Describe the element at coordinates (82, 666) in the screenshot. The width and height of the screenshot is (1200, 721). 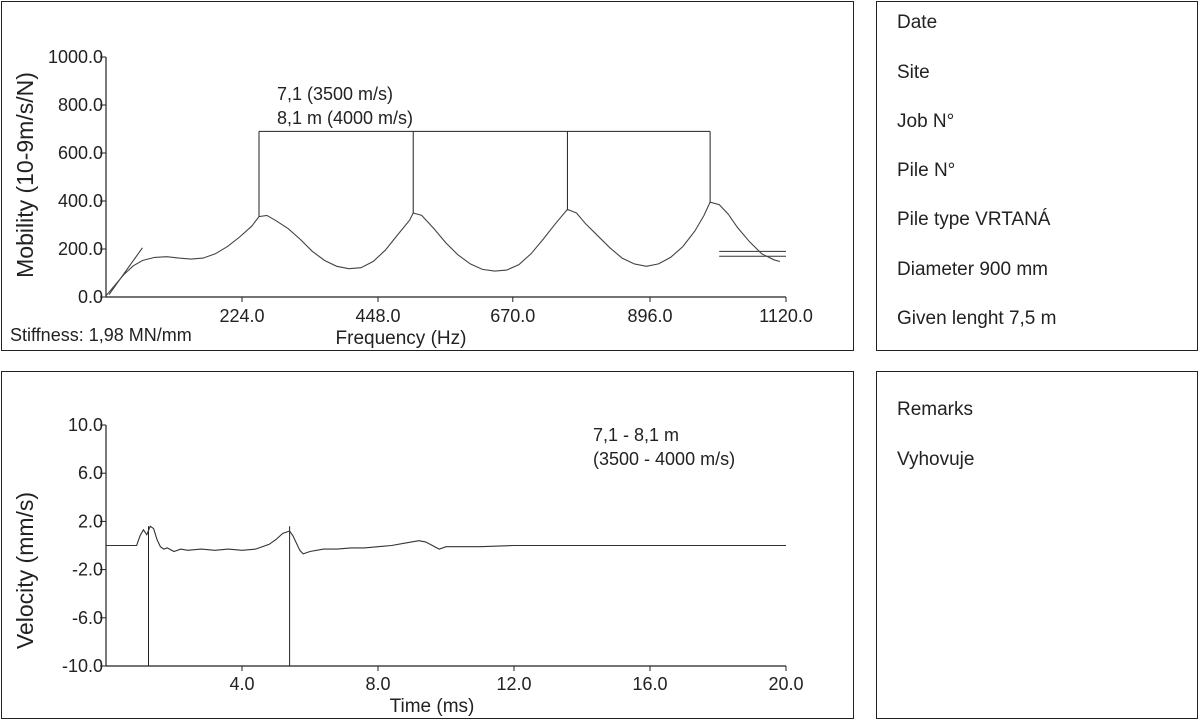
I see `y-tick-label: -10.0` at that location.